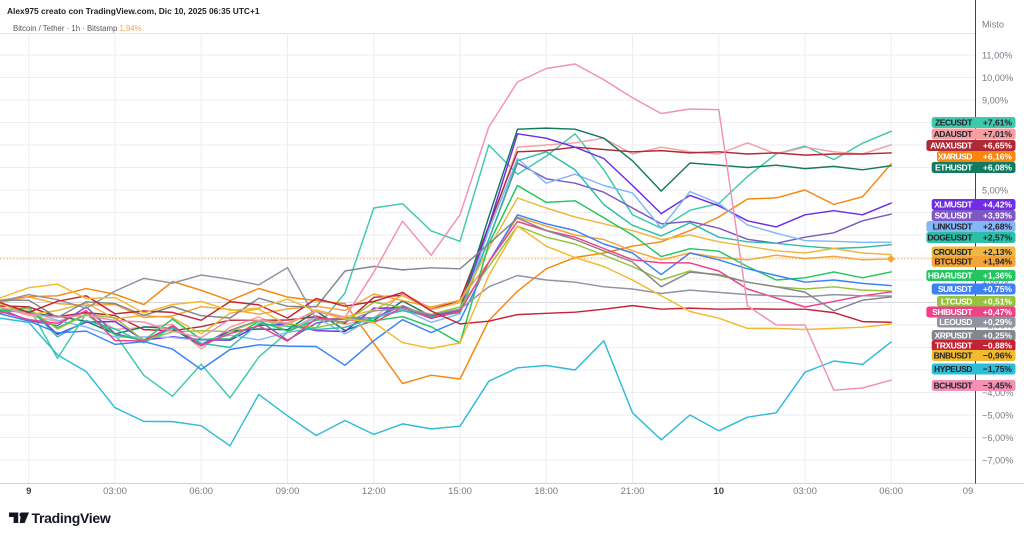 This screenshot has height=539, width=1024. I want to click on svg-text: SOLUSDT, so click(954, 216).